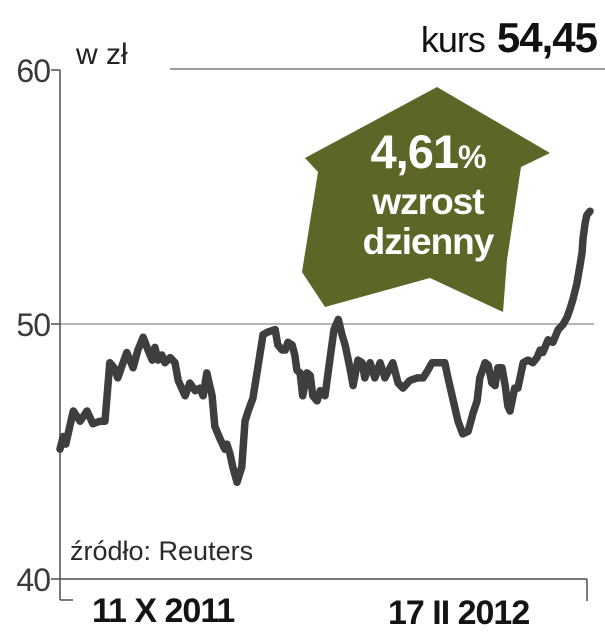  I want to click on growth-word-1: wzrost, so click(428, 201).